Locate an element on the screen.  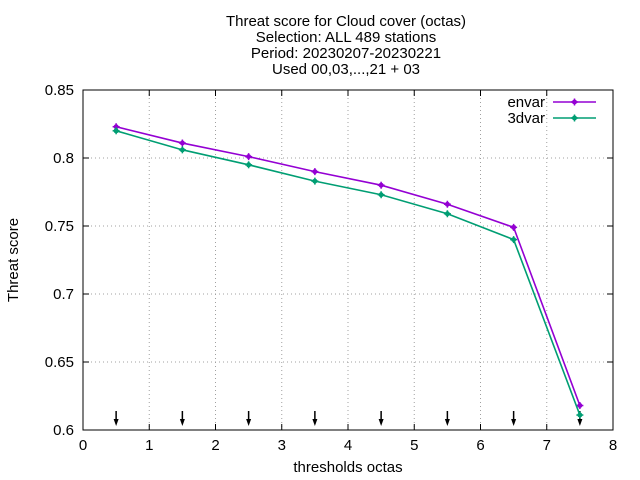
legend-marker-3dvar is located at coordinates (574, 118).